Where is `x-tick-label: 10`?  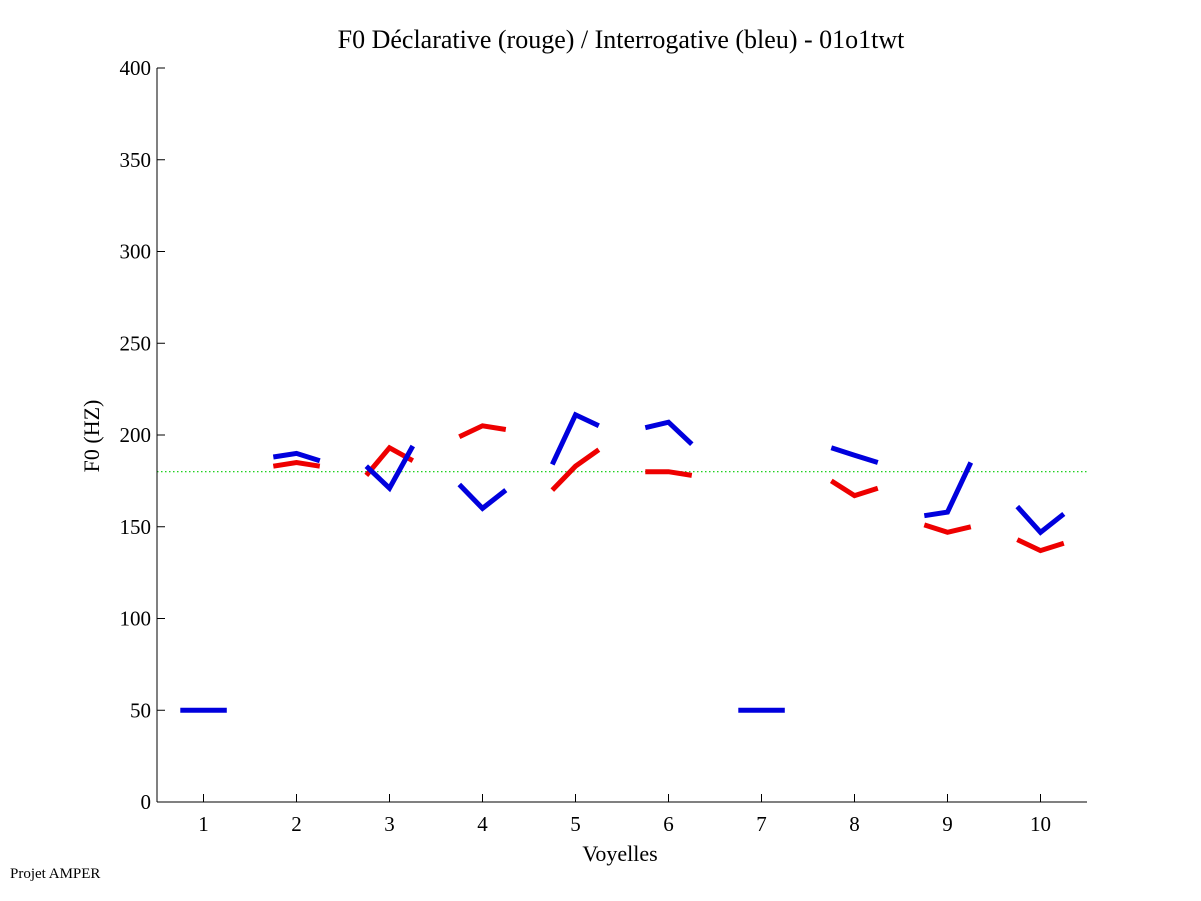
x-tick-label: 10 is located at coordinates (1040, 824).